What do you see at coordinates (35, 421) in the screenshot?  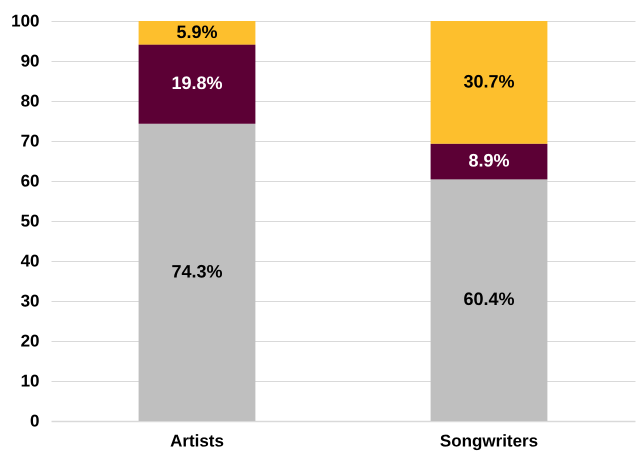 I see `y-tick-label: 0` at bounding box center [35, 421].